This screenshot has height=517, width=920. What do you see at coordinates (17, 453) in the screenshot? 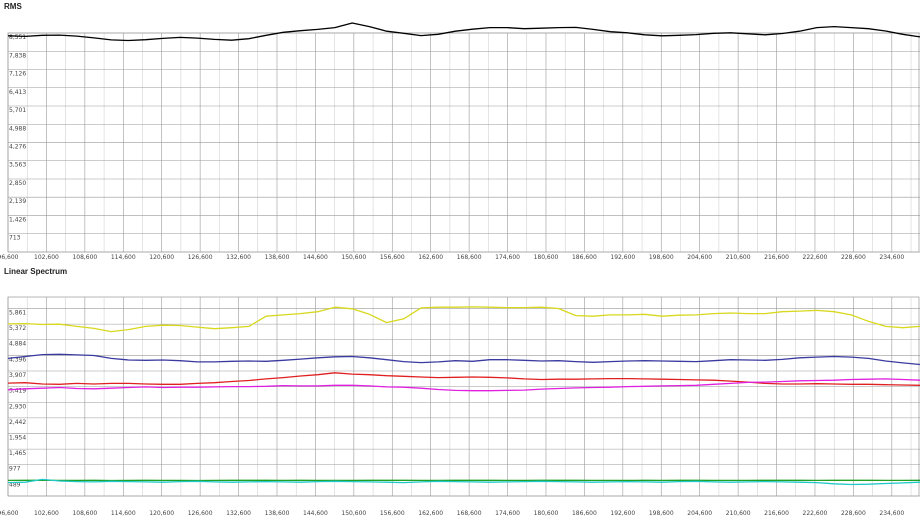
I see `y-tick-label: 1,465` at bounding box center [17, 453].